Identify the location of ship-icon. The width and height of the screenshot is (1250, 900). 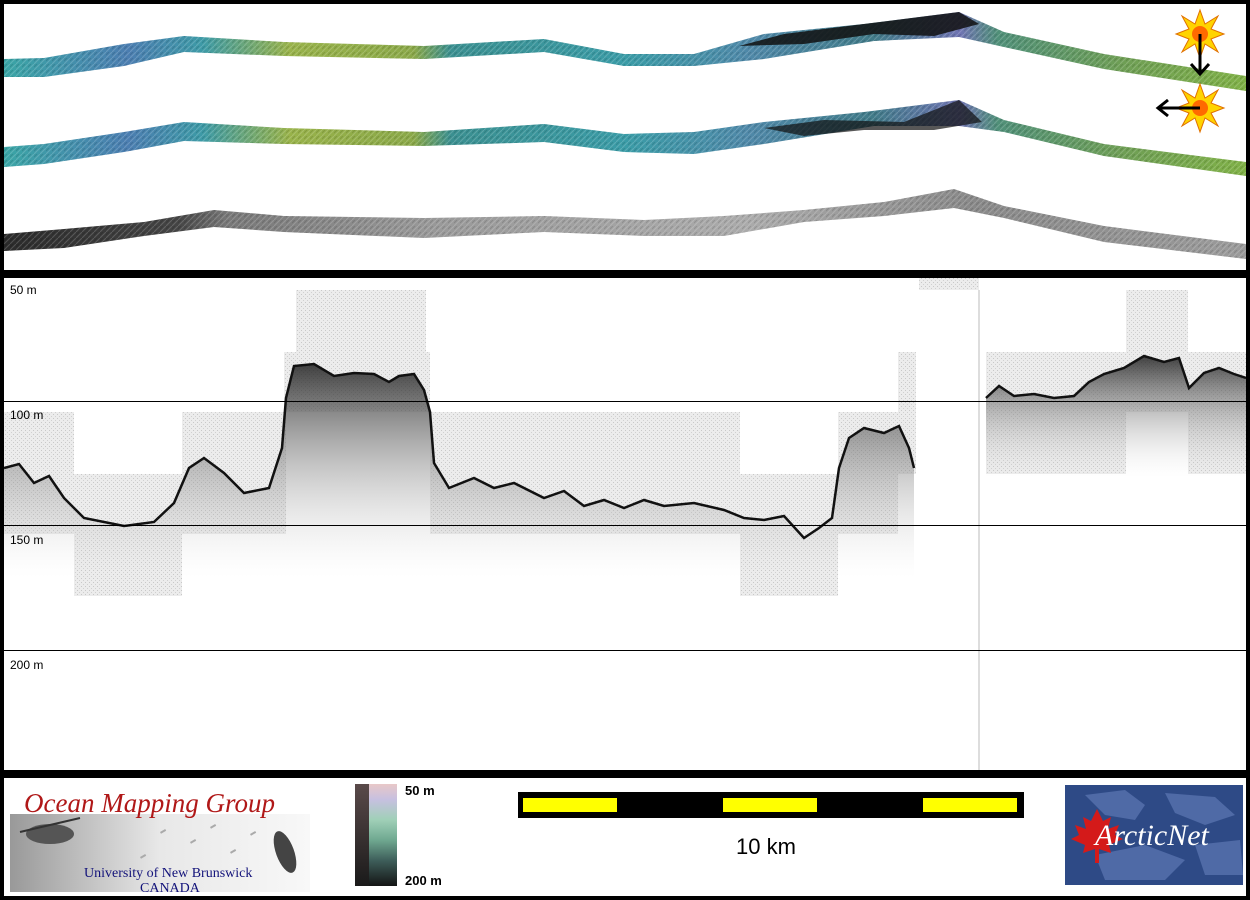
(50, 830).